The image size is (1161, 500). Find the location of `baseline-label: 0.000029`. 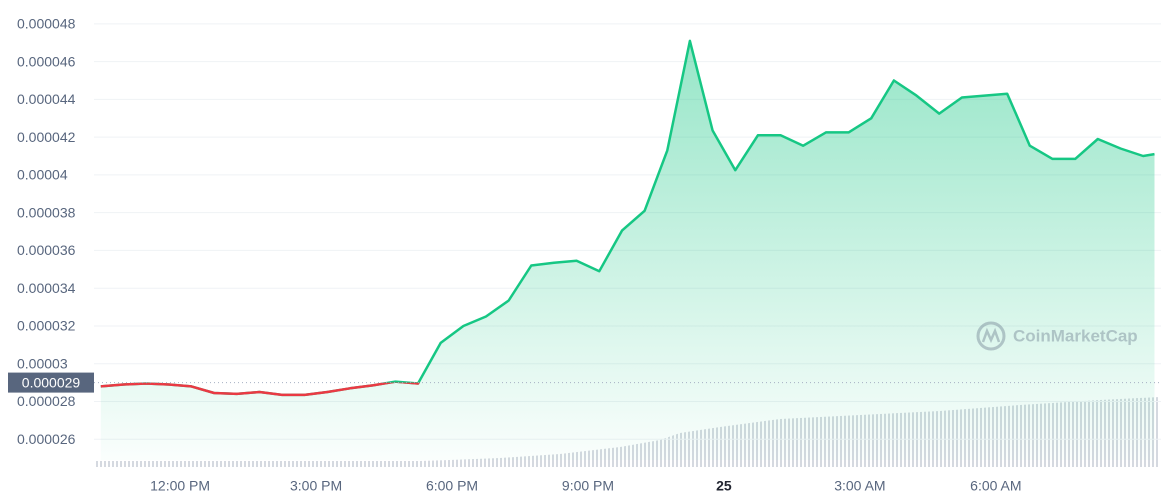

baseline-label: 0.000029 is located at coordinates (51, 382).